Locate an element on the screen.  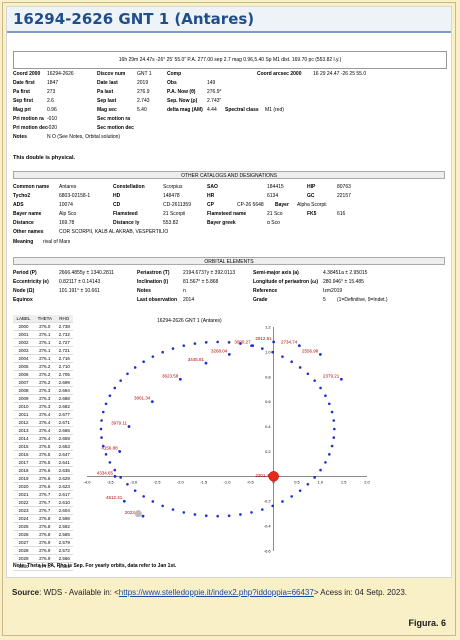
label: Pa last is located at coordinates (105, 92).